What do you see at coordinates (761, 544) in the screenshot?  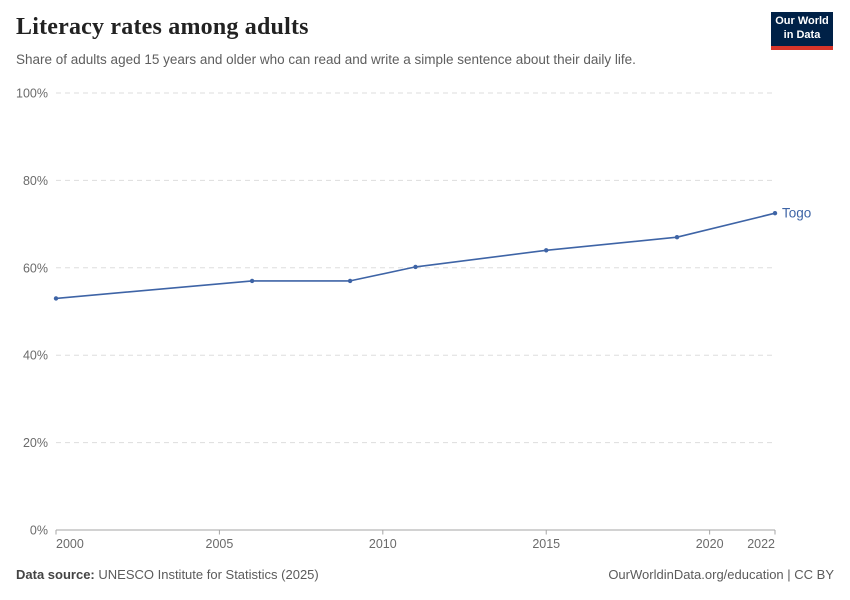 I see `x-axis-tick-label: 2022` at bounding box center [761, 544].